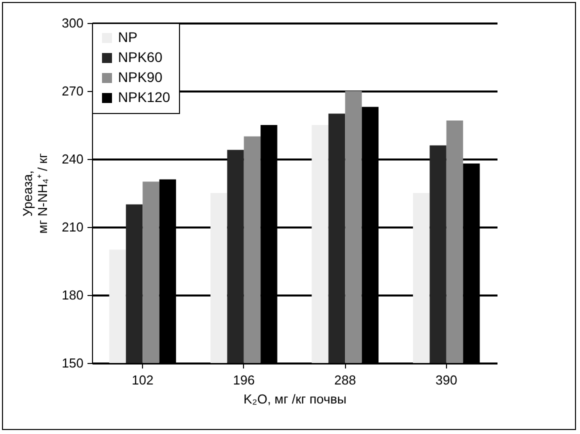 The image size is (580, 434). Describe the element at coordinates (73, 23) in the screenshot. I see `y-tick-label: 300` at that location.